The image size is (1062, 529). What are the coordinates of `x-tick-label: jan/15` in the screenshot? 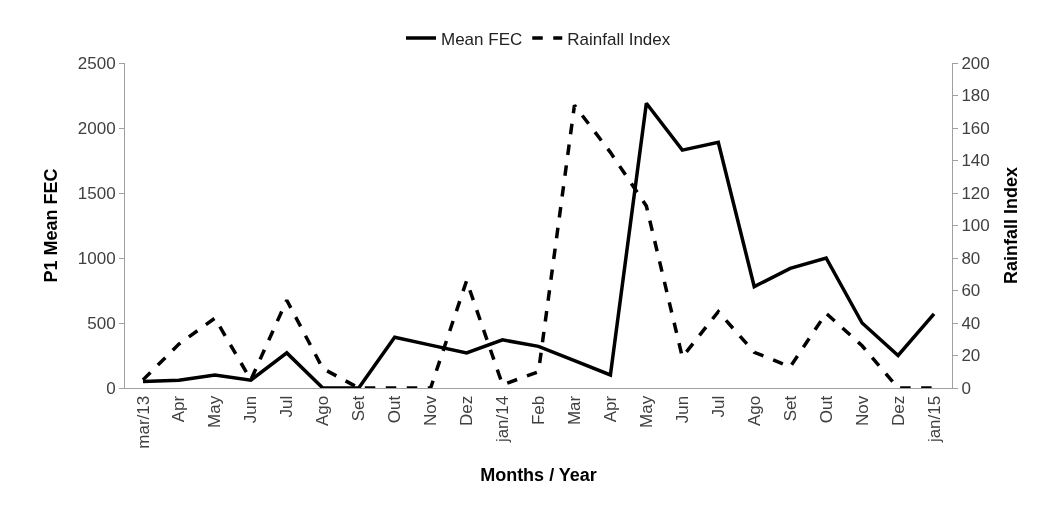 It's located at (934, 419).